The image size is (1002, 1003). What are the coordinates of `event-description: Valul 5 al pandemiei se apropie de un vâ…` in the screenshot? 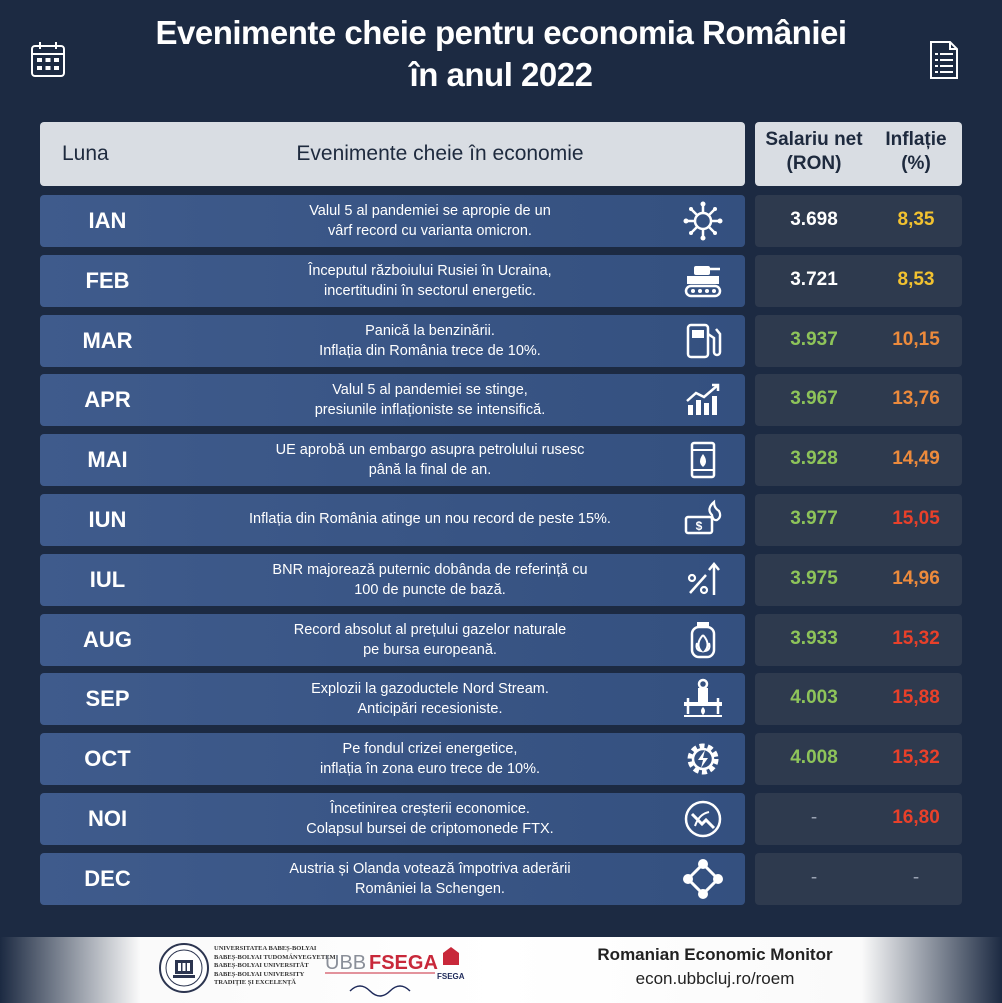 It's located at (430, 221).